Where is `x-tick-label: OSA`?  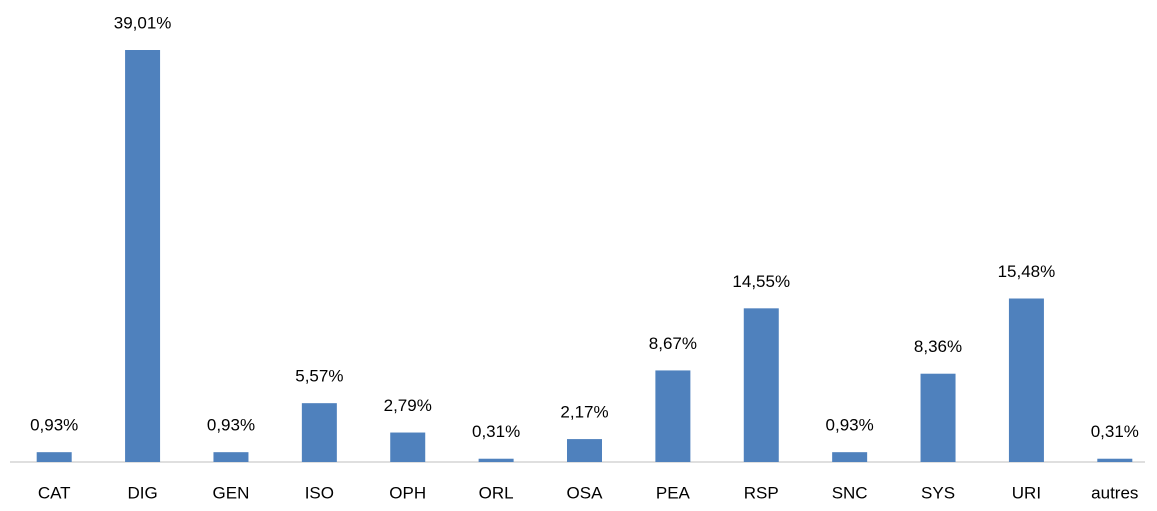
x-tick-label: OSA is located at coordinates (585, 492).